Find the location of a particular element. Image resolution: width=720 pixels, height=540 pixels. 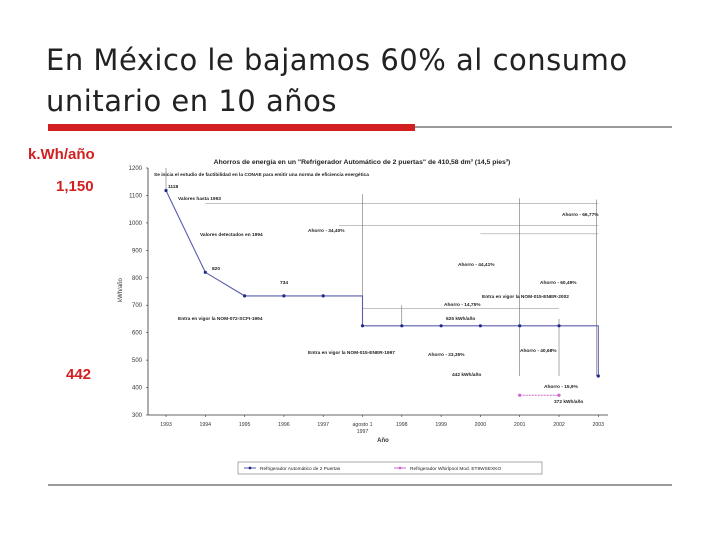

footer-divider is located at coordinates (360, 485).